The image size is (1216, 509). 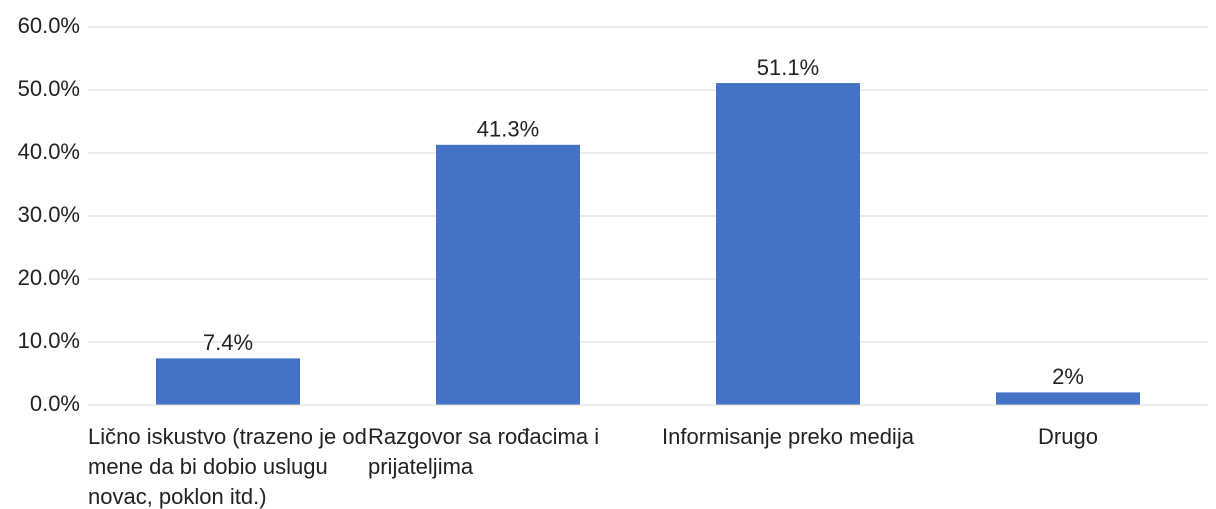 I want to click on x-tick-label-box: Razgovor sa rođacima i prijateljima, so click(x=508, y=452).